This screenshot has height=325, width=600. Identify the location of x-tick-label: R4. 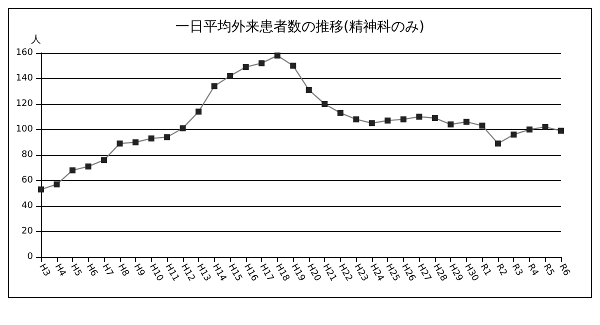
(532, 270).